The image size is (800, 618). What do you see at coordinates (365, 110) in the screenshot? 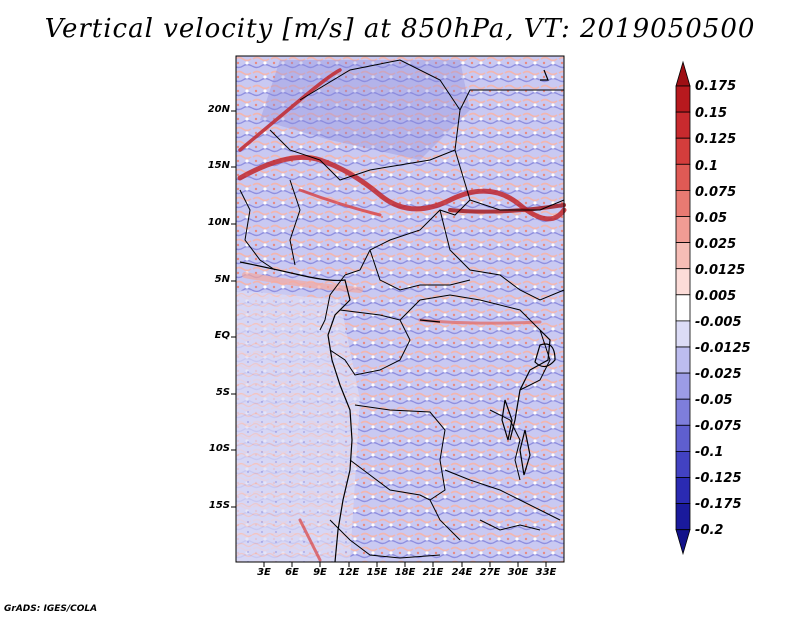
I see `sahara-downdraft-zone` at bounding box center [365, 110].